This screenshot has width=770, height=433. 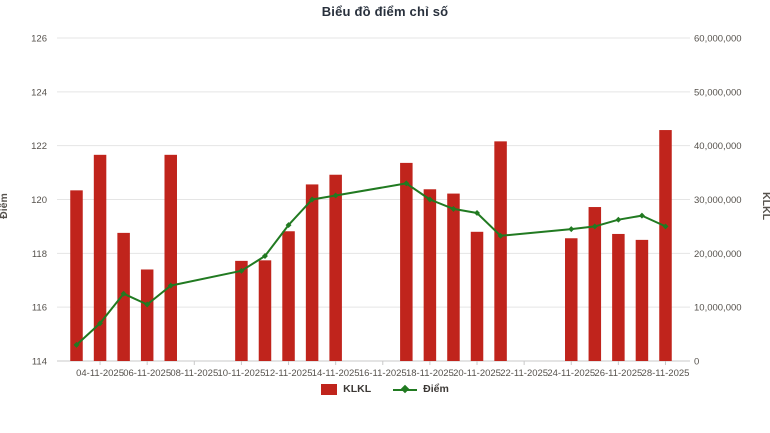 What do you see at coordinates (718, 254) in the screenshot?
I see `right-axis-tick-label: 20,000,000` at bounding box center [718, 254].